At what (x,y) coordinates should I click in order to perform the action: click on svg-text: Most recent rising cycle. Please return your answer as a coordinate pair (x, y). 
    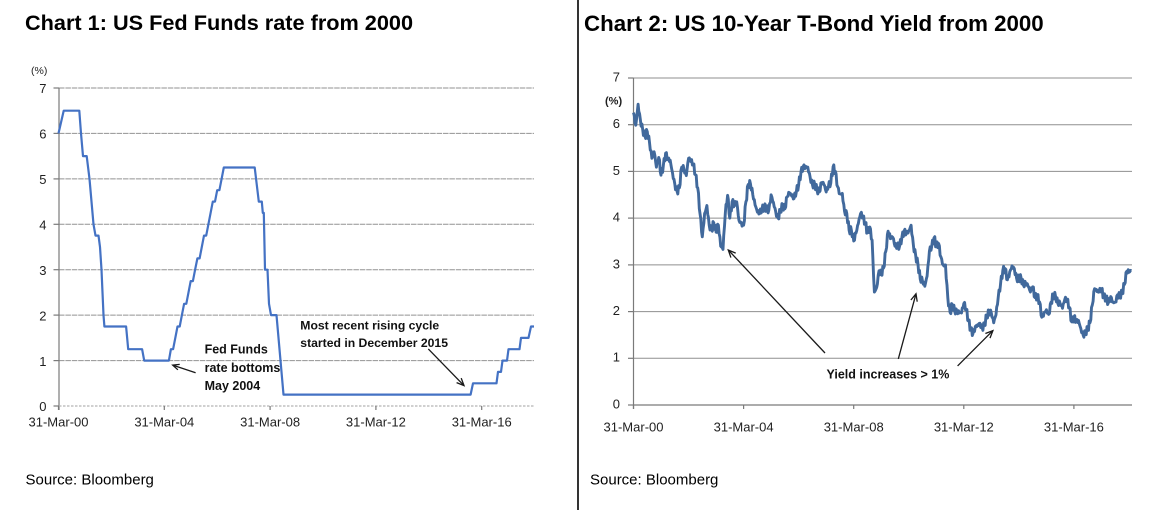
    Looking at the image, I should click on (369, 326).